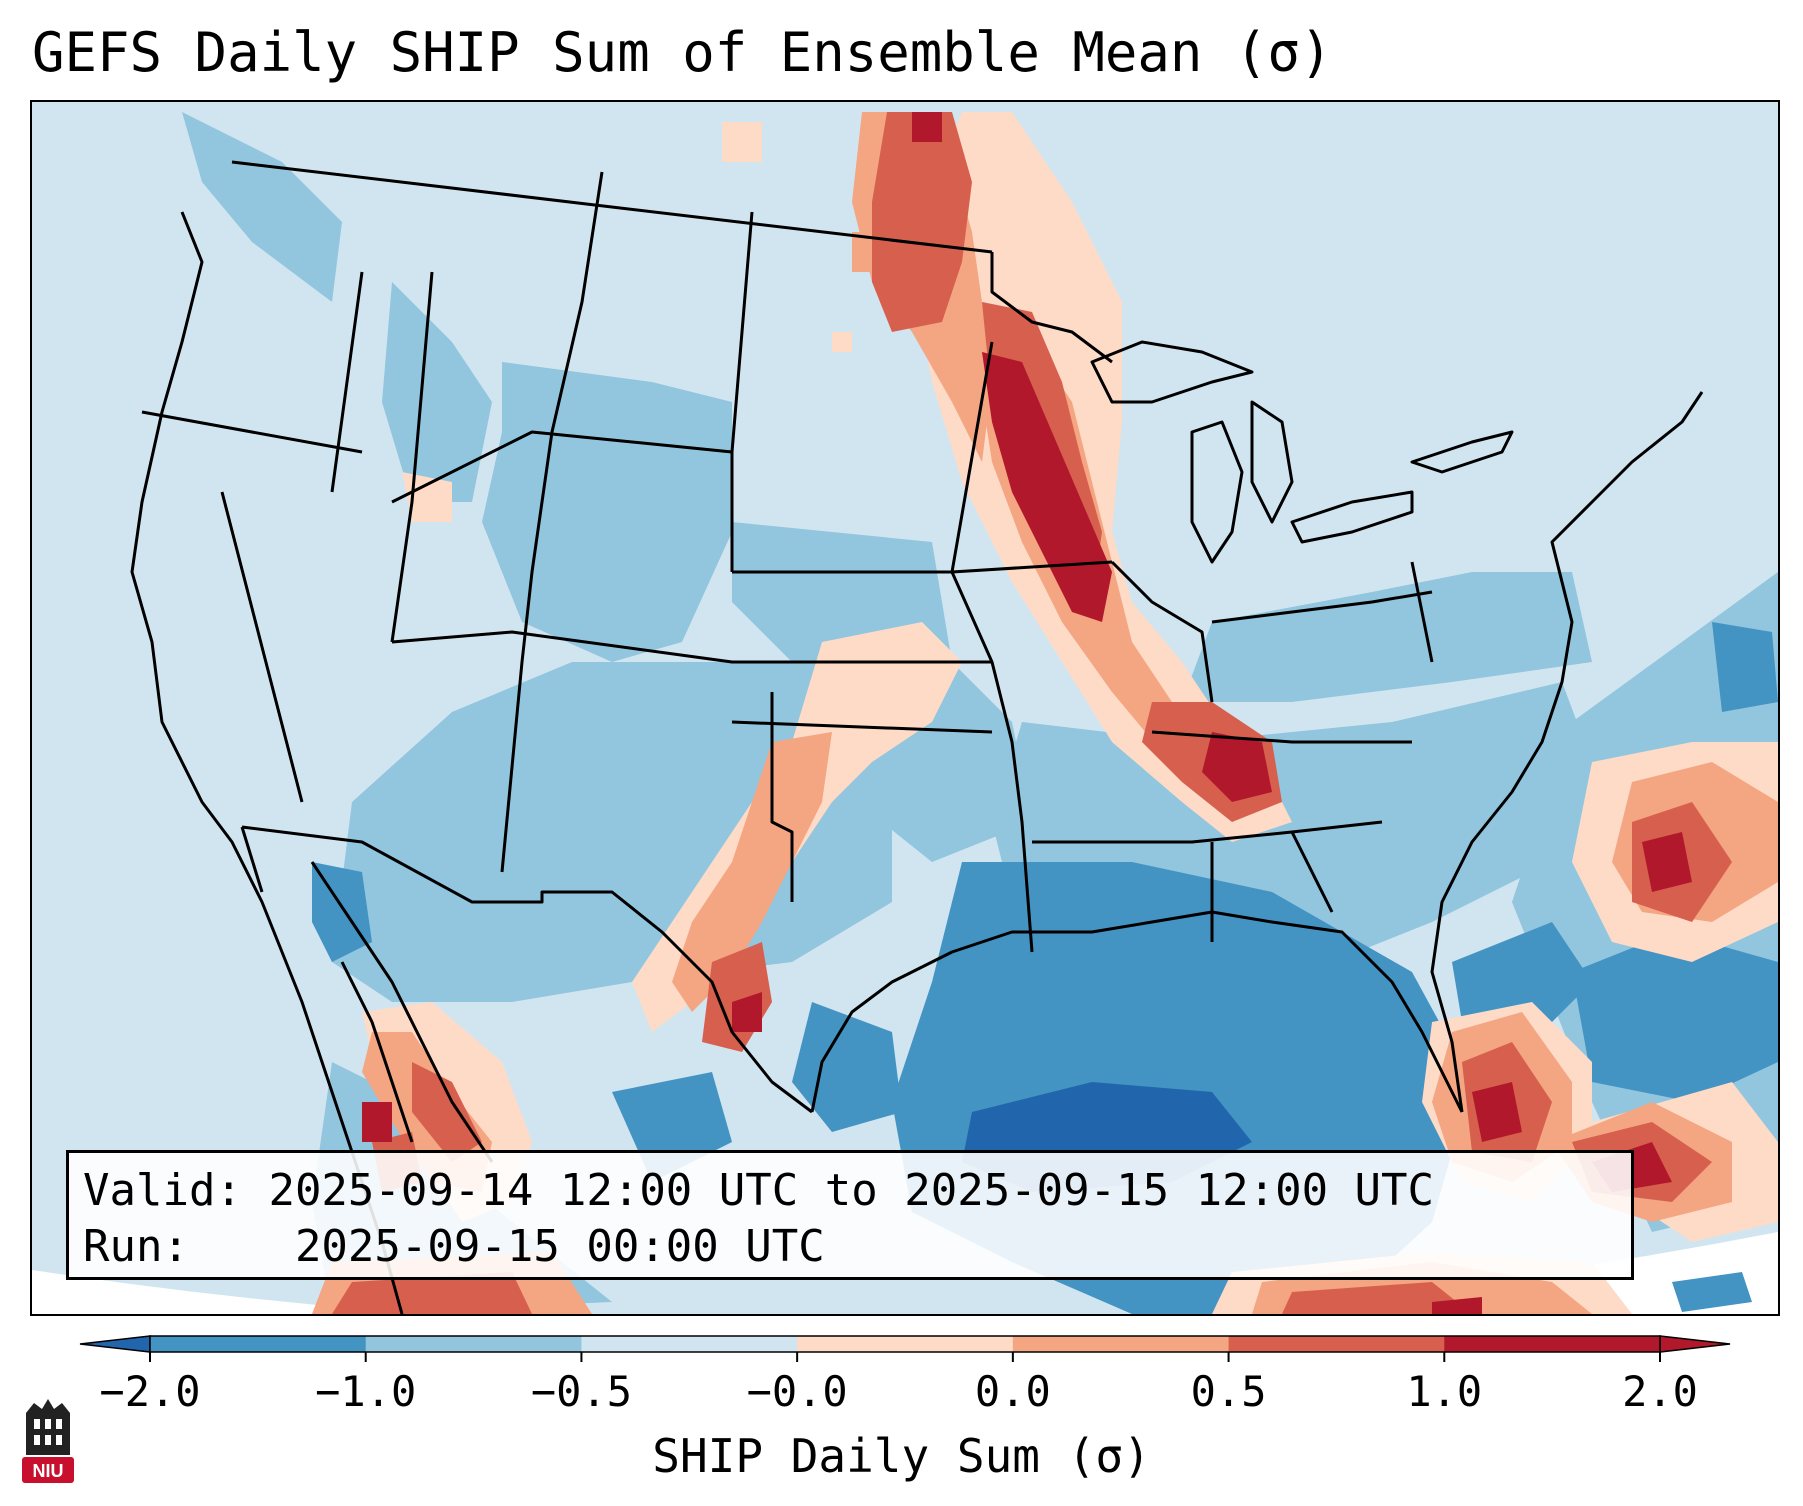  I want to click on colorbar: −2.0 −1.0 −0.5 −0.0 0.0 0.5 1.0 2.0, so click(905, 1375).